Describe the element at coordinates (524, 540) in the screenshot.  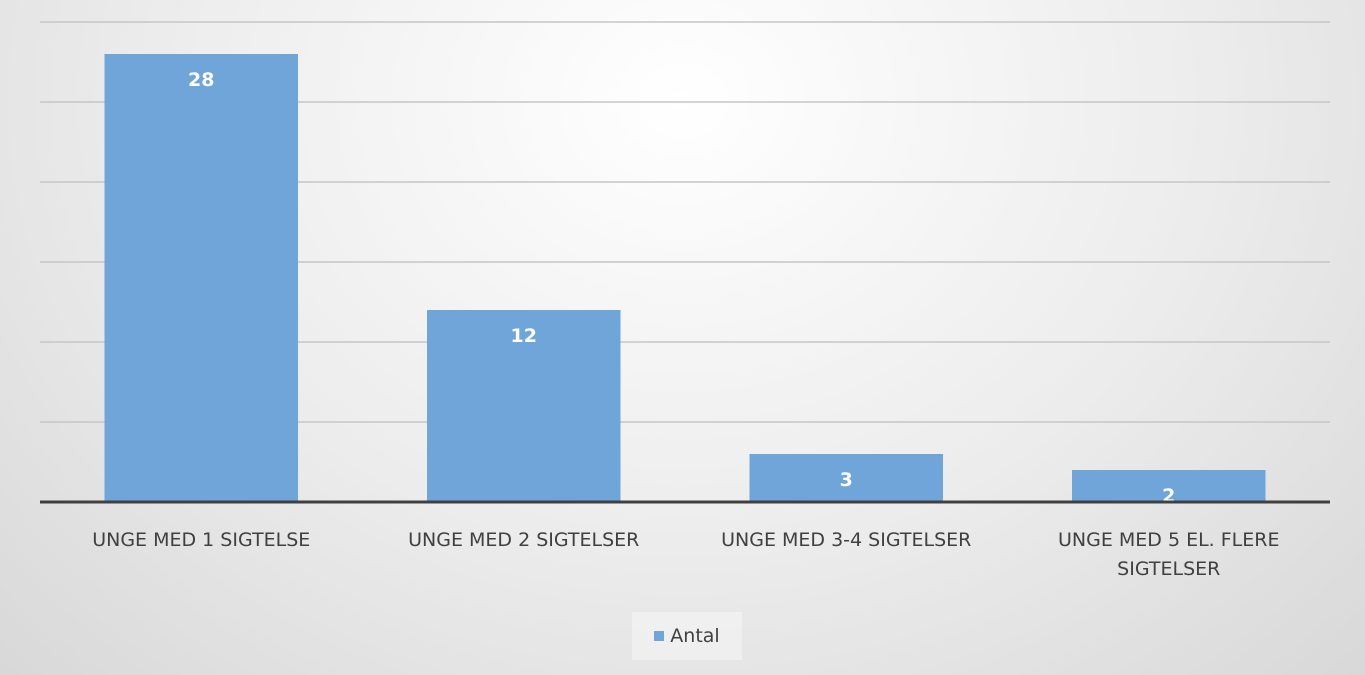
I see `x-tick-label: UNGE MED 2 SIGTELSER` at that location.